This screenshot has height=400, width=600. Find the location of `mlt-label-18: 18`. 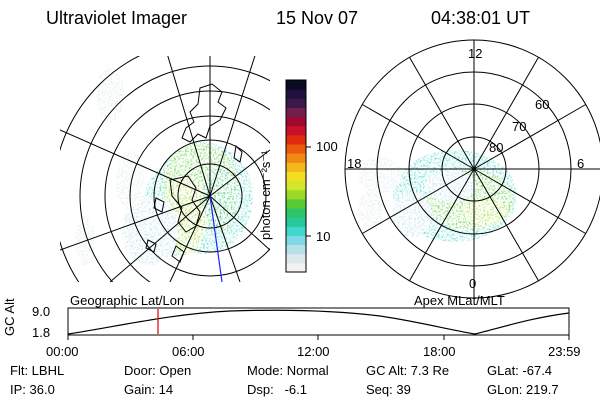

mlt-label-18: 18 is located at coordinates (354, 163).